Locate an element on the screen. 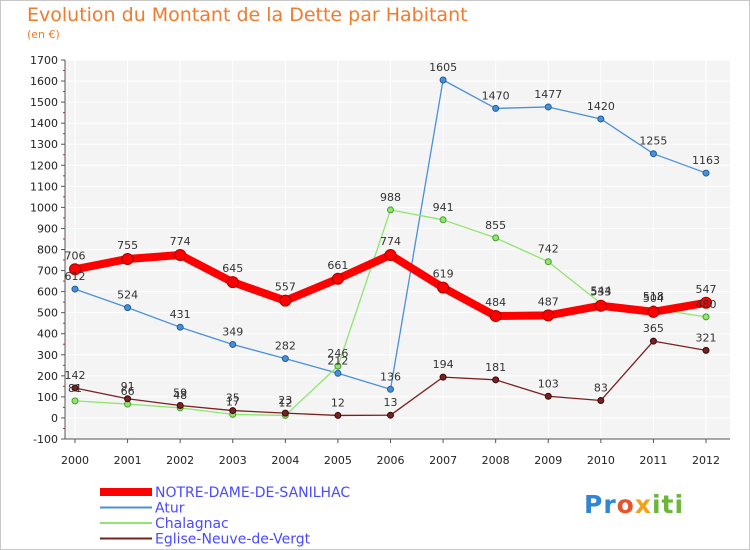 Image resolution: width=750 pixels, height=550 pixels. y-tick-label: 100 is located at coordinates (47, 397).